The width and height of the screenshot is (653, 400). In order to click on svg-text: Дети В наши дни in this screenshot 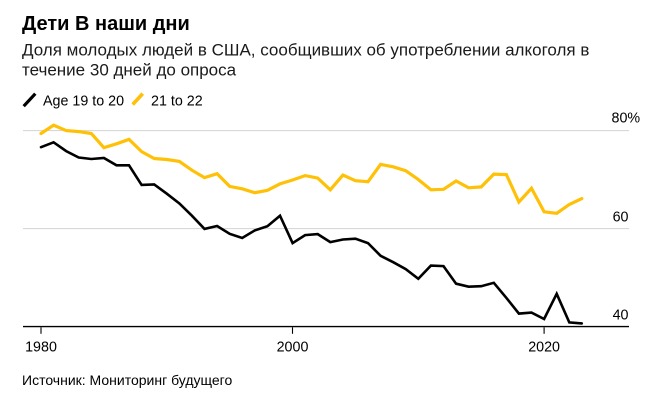, I will do `click(106, 24)`.